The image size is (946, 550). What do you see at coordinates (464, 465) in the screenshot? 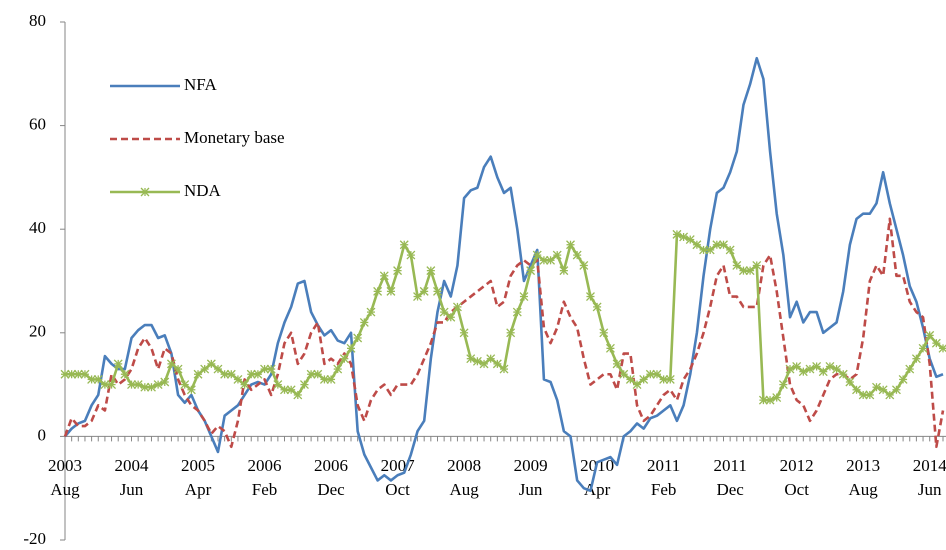
I see `x-tick-label: 2008` at bounding box center [464, 465].